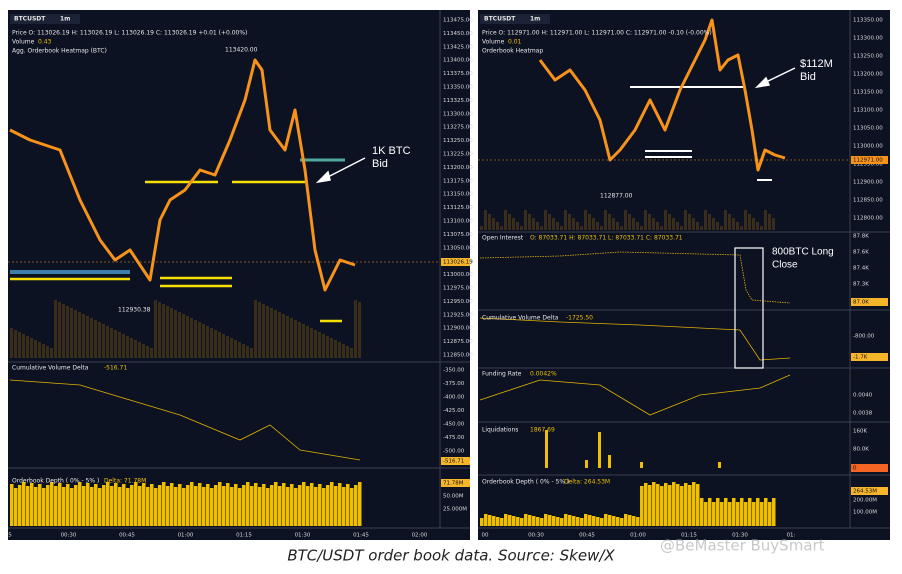 This screenshot has height=574, width=902. Describe the element at coordinates (59, 51) in the screenshot. I see `heatmap-label: Agg. Orderbook Heatmap (BTC)` at that location.